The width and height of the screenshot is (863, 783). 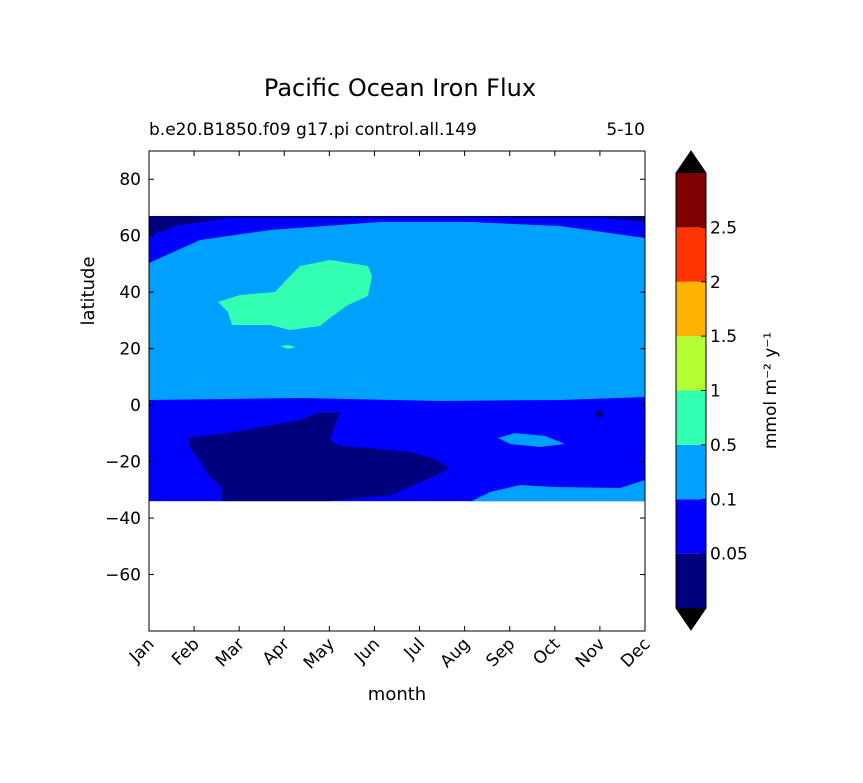 What do you see at coordinates (397, 694) in the screenshot?
I see `x-axis-label: month` at bounding box center [397, 694].